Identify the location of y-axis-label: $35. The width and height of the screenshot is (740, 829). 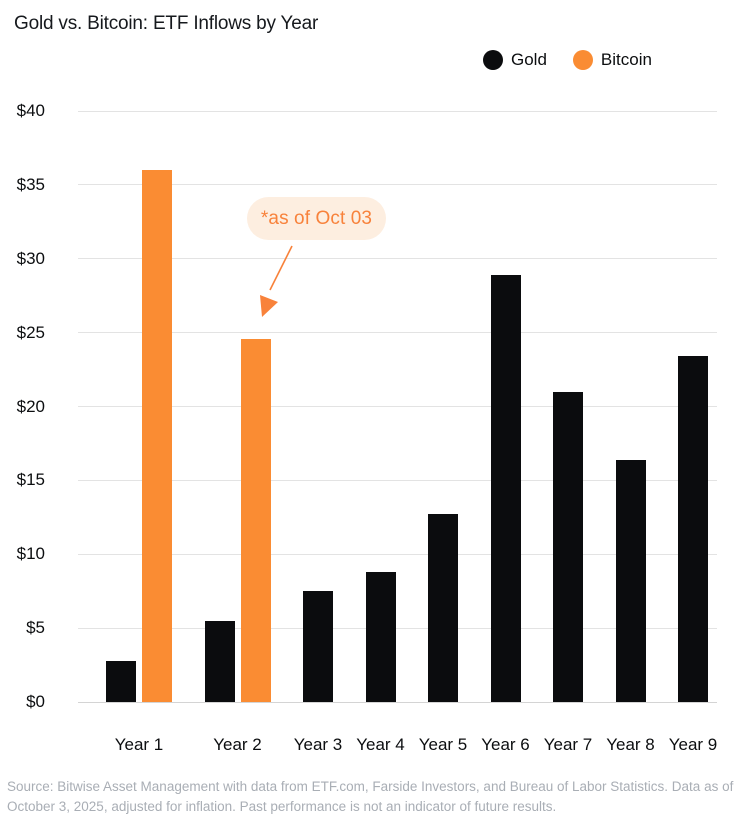
(30, 184).